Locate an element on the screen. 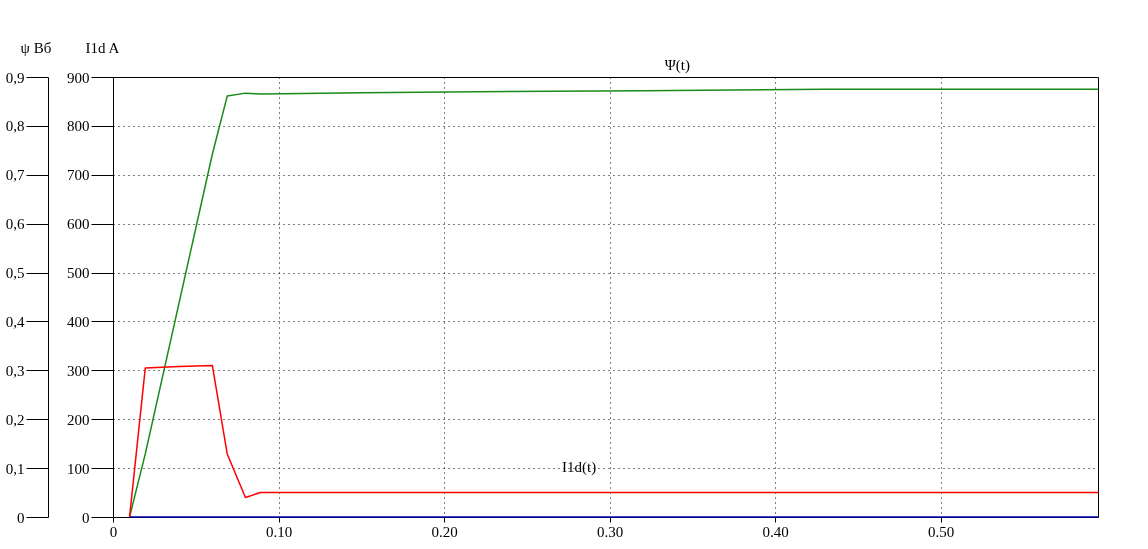 This screenshot has width=1148, height=549. y3-tick-label: 600 is located at coordinates (78, 224).